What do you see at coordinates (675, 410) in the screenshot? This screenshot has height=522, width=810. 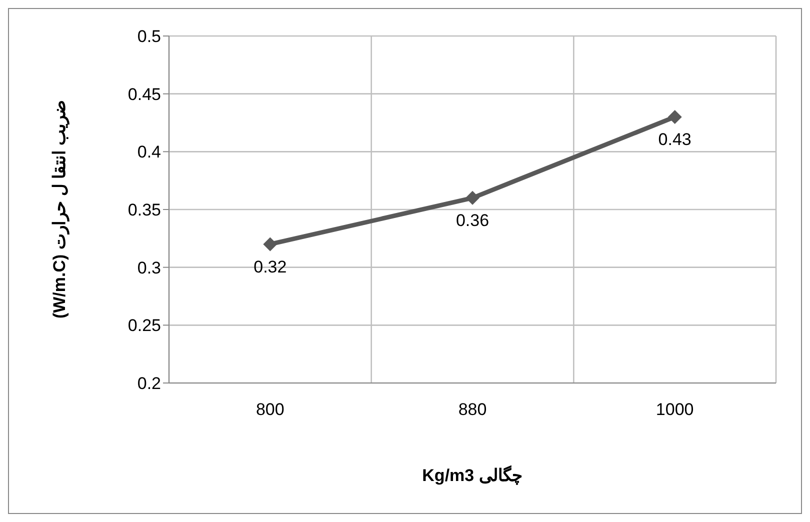 I see `x-tick-label: 1000` at bounding box center [675, 410].